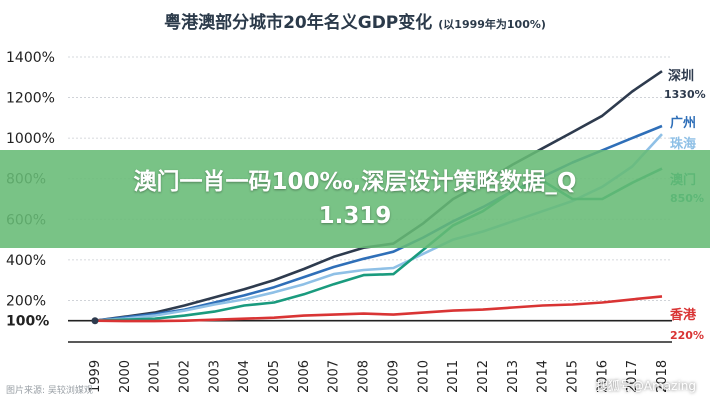  What do you see at coordinates (30, 58) in the screenshot?
I see `y-tick-label: 1400%` at bounding box center [30, 58].